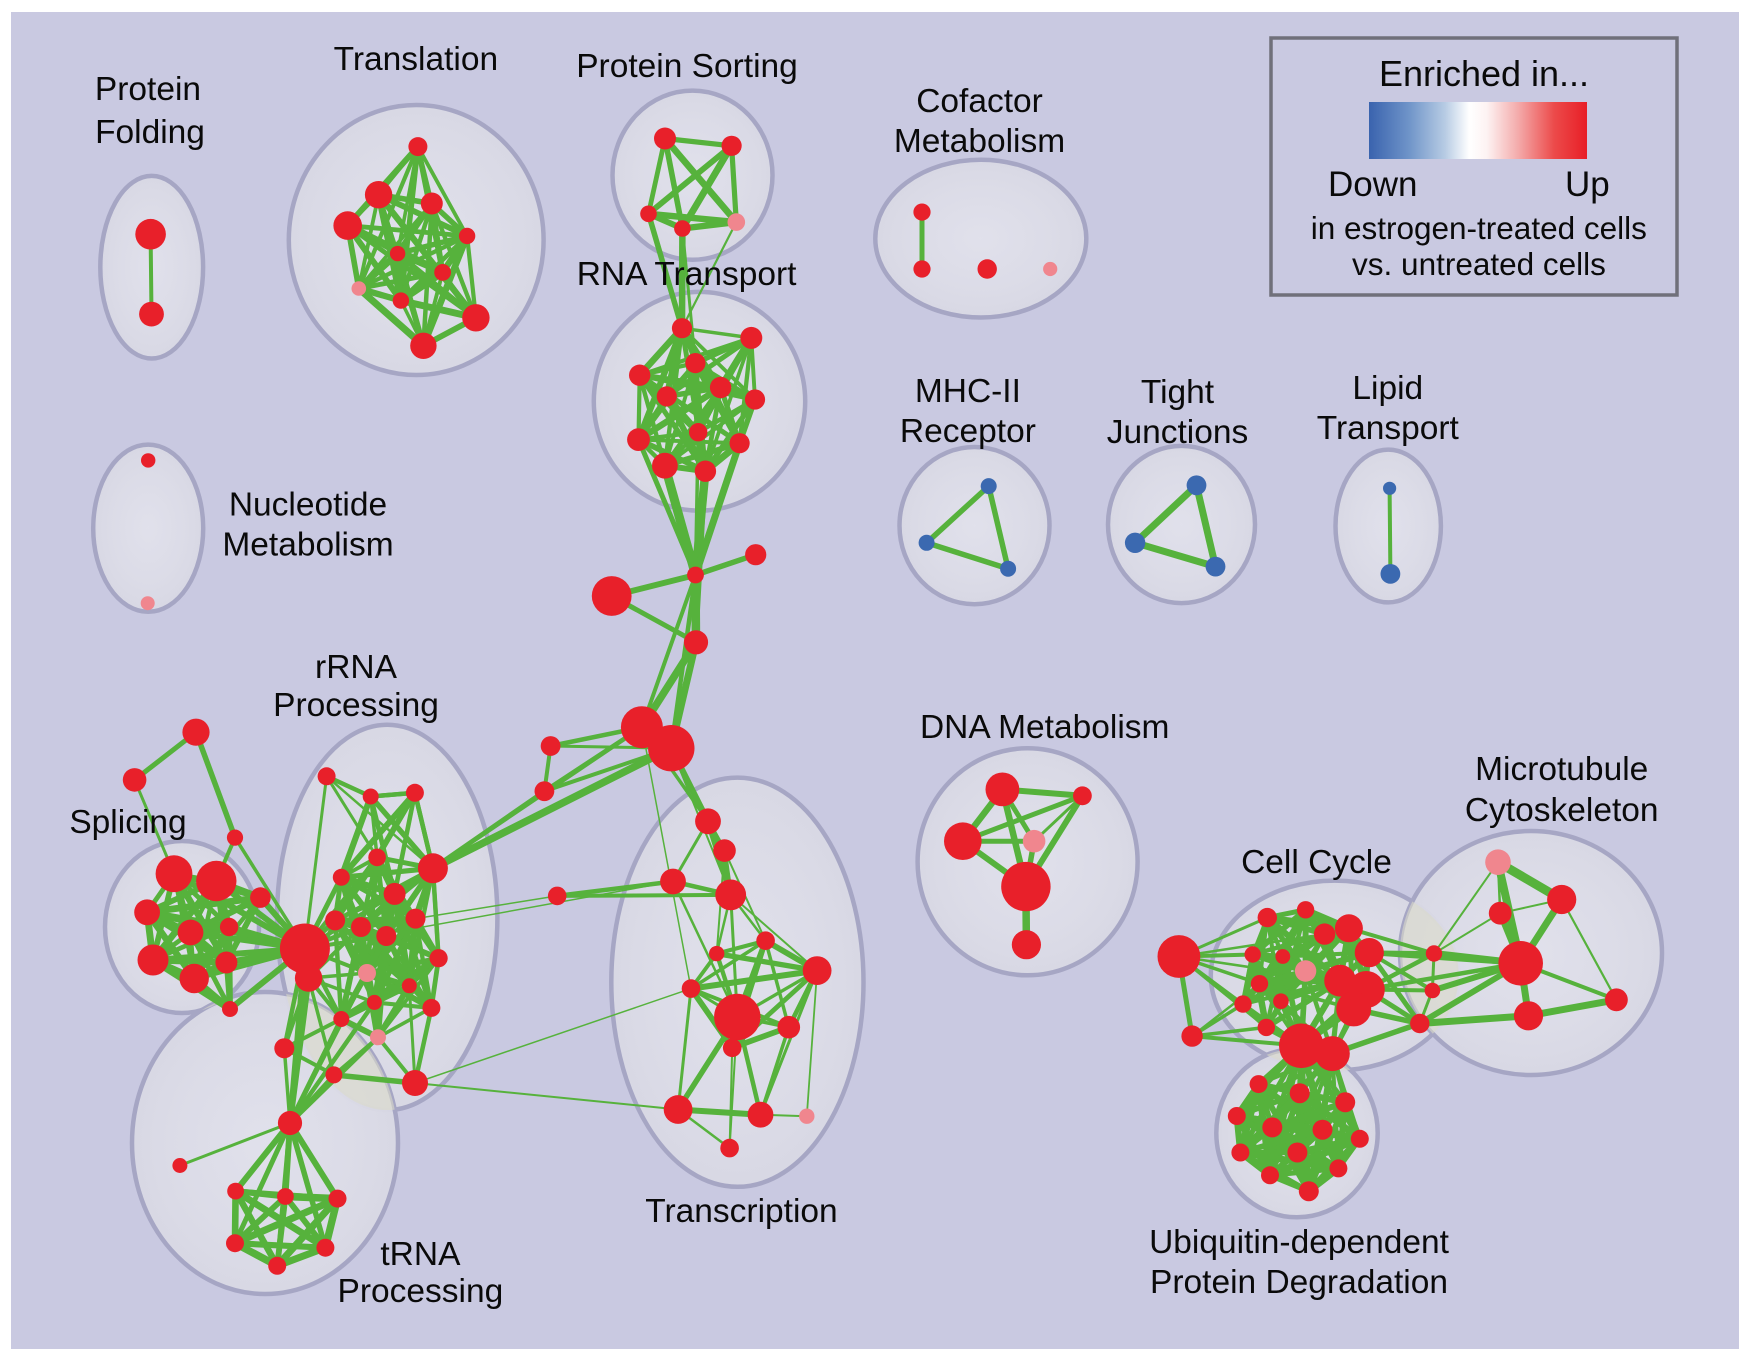 Image resolution: width=1750 pixels, height=1365 pixels. Describe the element at coordinates (1562, 810) in the screenshot. I see `svg-text: Cytoskeleton` at that location.